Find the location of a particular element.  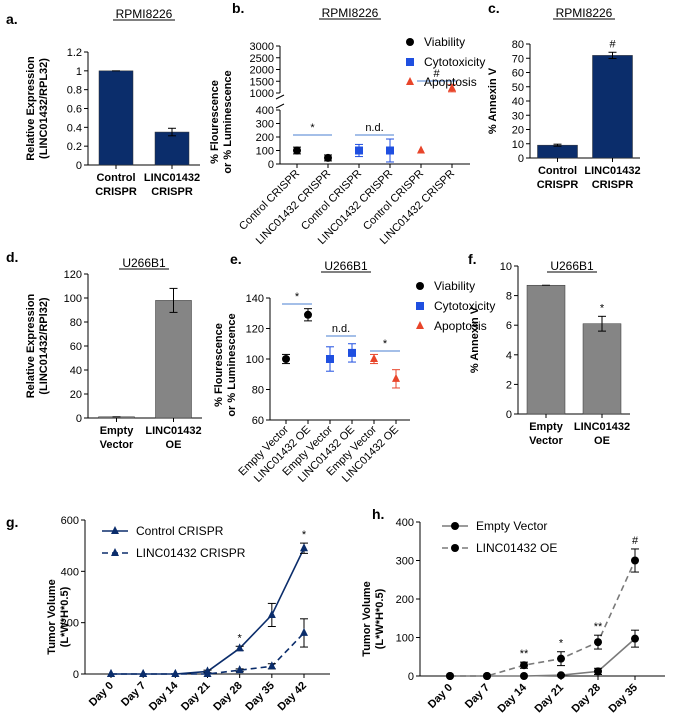

panel-label-g: g. is located at coordinates (12, 522).